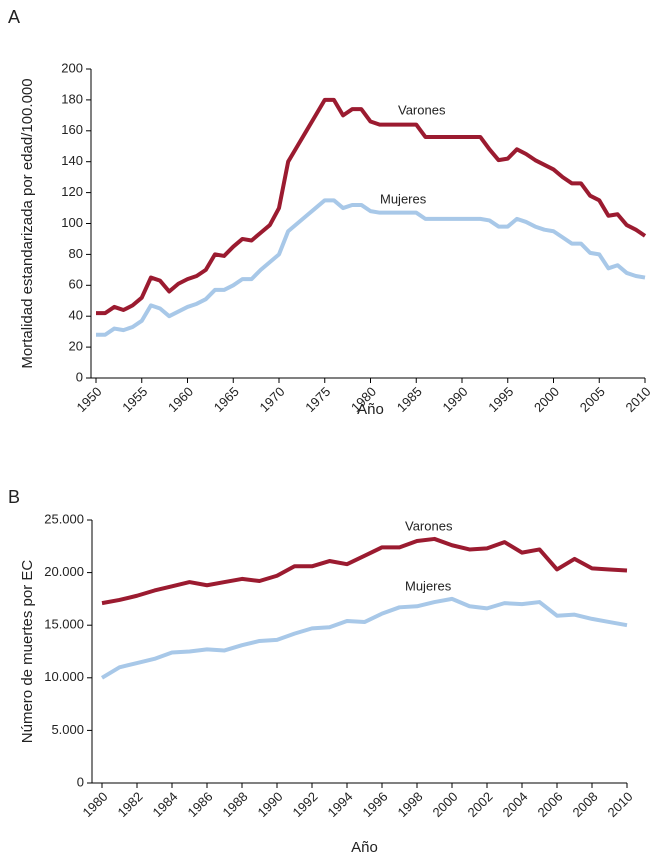 This screenshot has width=664, height=857. Describe the element at coordinates (180, 399) in the screenshot. I see `x-tick-label: 1960` at that location.